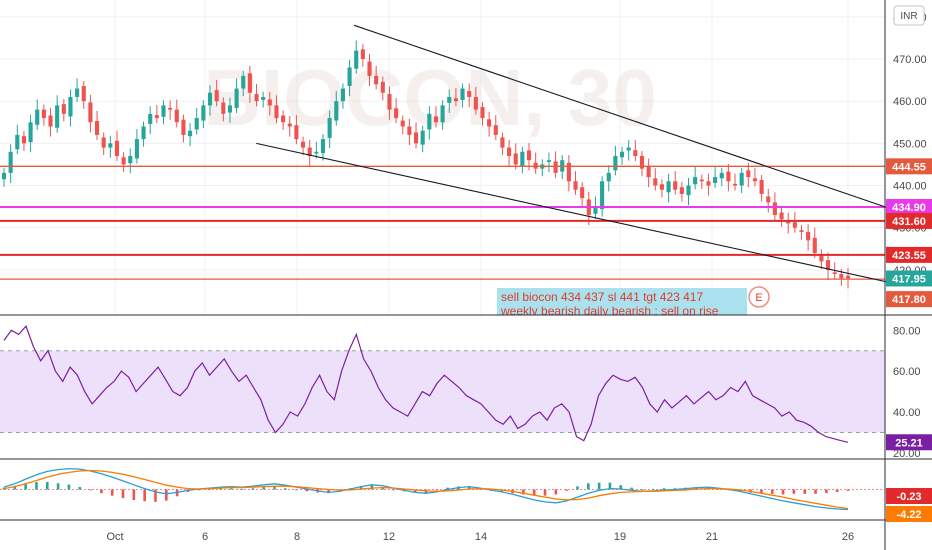 The width and height of the screenshot is (932, 550). Describe the element at coordinates (442, 489) in the screenshot. I see `macd-pane` at that location.